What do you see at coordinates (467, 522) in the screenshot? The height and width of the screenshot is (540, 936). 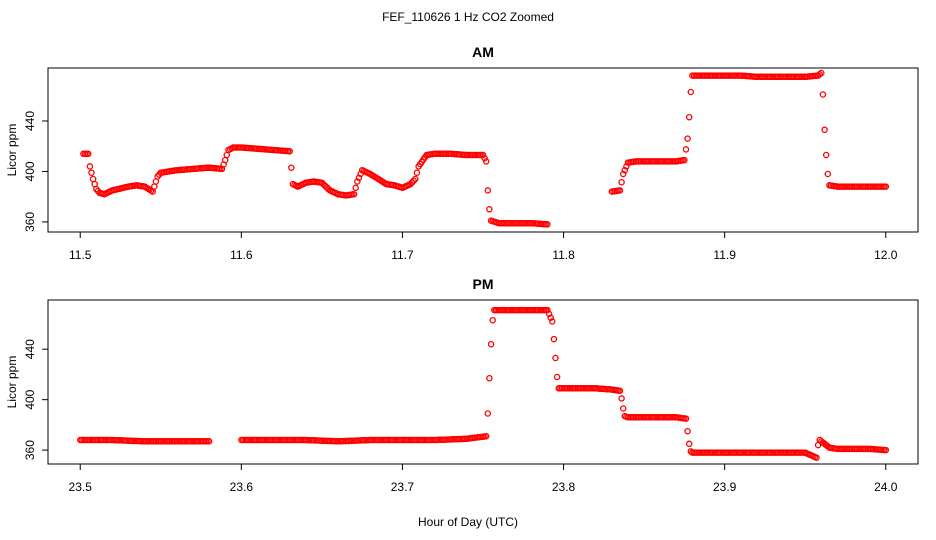 I see `x-axis-title: Hour of Day (UTC)` at bounding box center [467, 522].